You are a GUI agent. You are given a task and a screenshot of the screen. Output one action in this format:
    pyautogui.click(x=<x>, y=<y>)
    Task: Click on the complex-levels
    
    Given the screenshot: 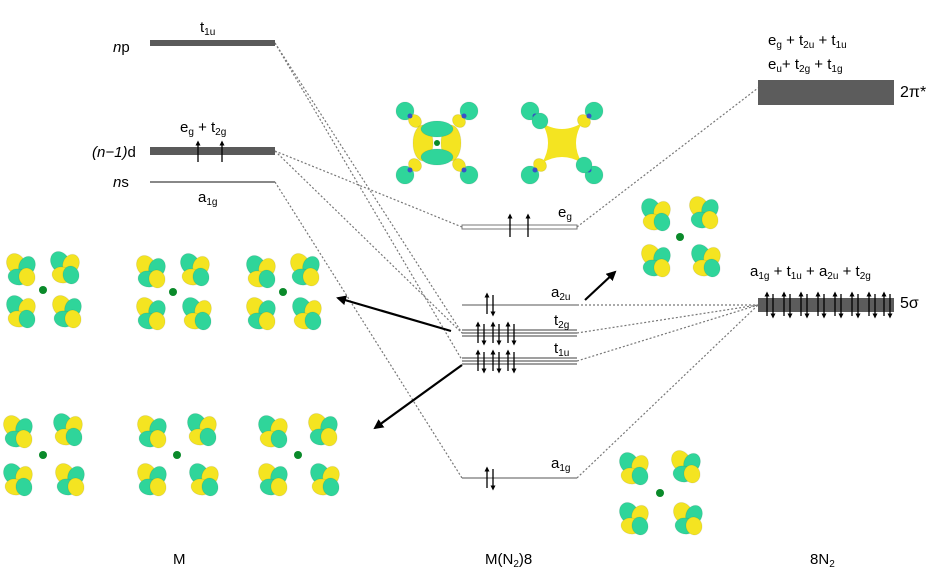 What is the action you would take?
    pyautogui.click(x=519, y=351)
    